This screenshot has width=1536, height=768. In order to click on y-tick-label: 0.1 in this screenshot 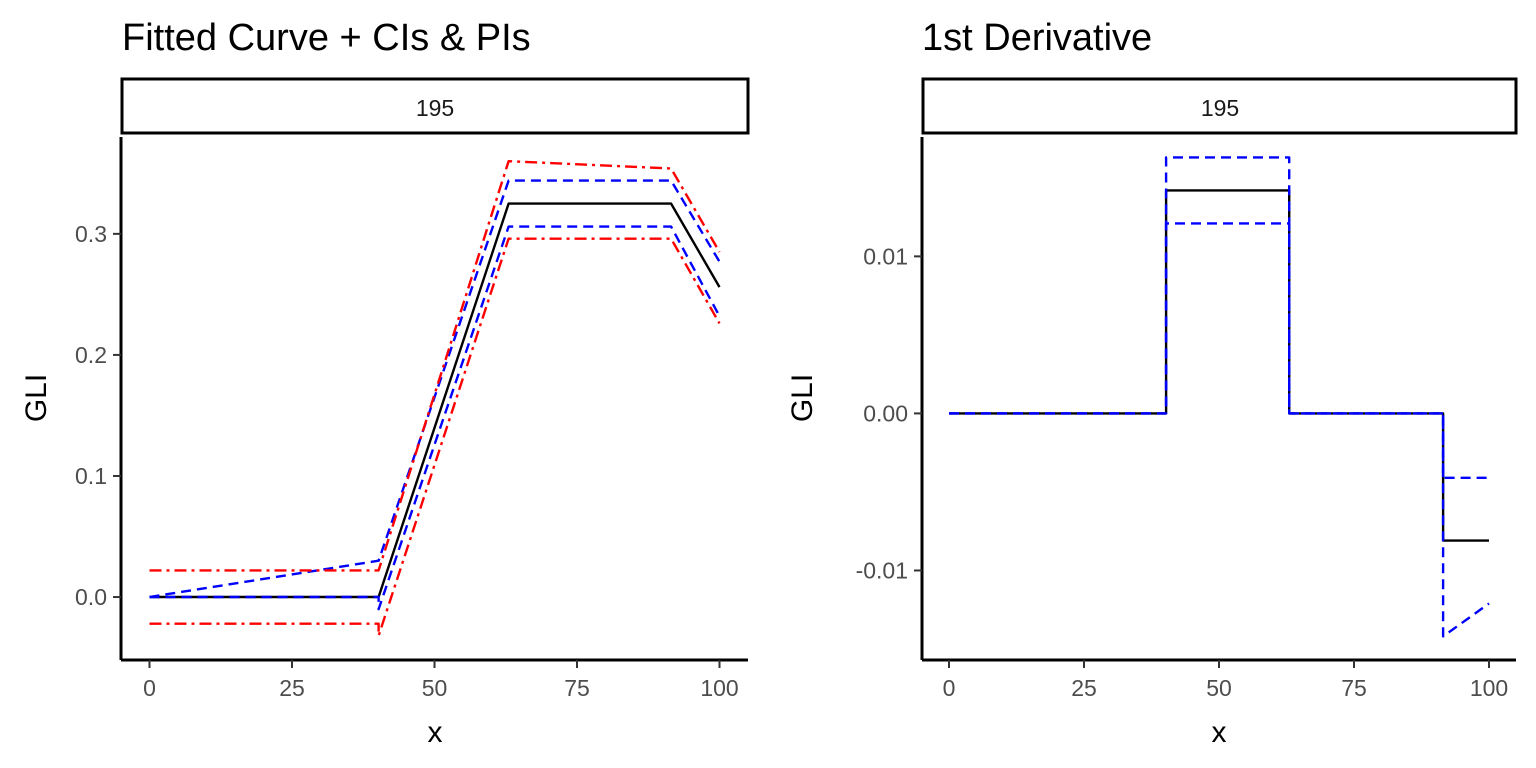, I will do `click(91, 476)`.